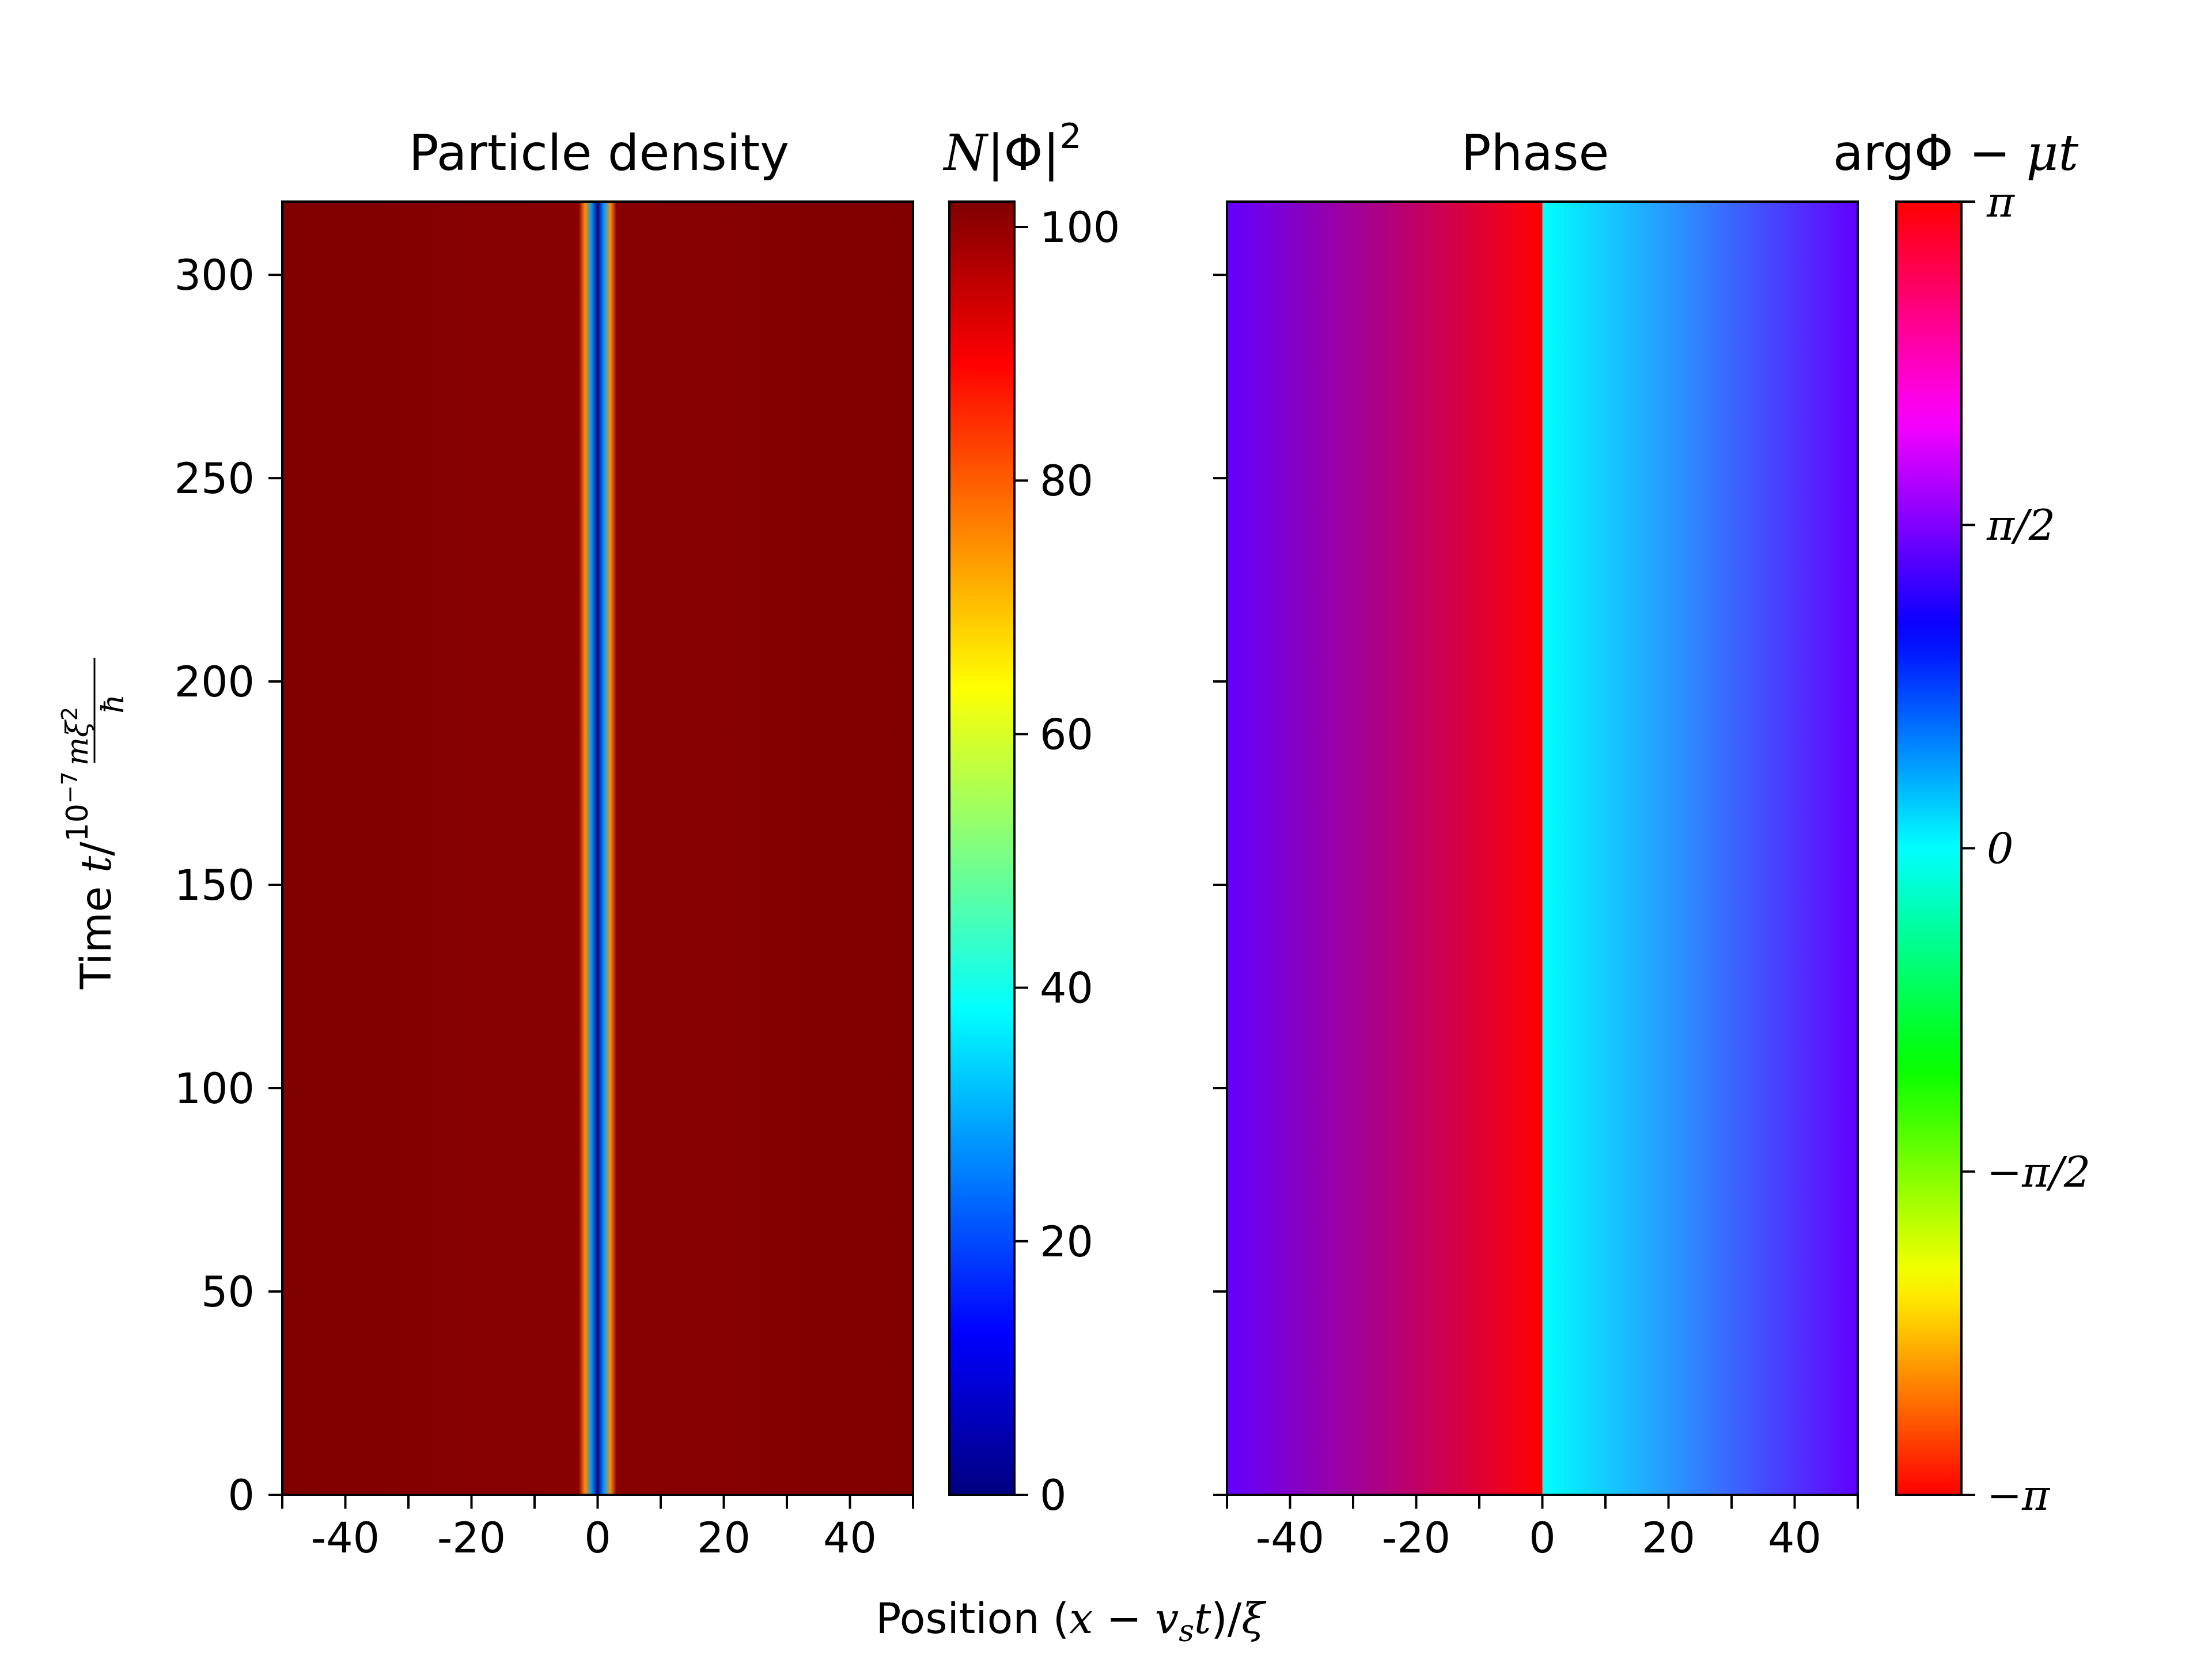 This screenshot has height=1659, width=2212. What do you see at coordinates (599, 153) in the screenshot?
I see `density-title: Particle density` at bounding box center [599, 153].